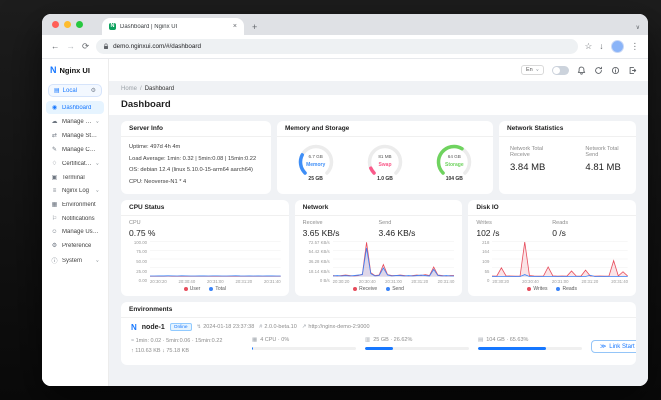 This screenshot has height=400, width=661. I want to click on network-total-receive: Network Total Receive 3.84 MB, so click(528, 159).